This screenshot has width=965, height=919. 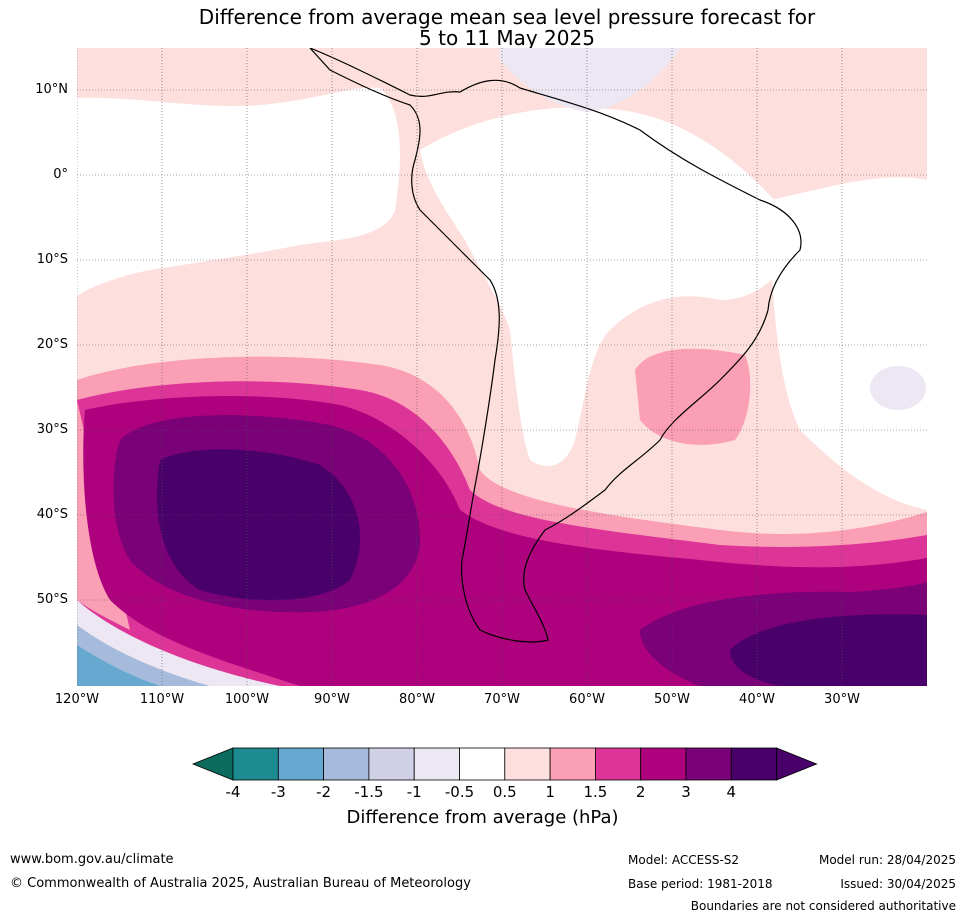 I want to click on neutral-region-equatorial-pacific, so click(x=238, y=191).